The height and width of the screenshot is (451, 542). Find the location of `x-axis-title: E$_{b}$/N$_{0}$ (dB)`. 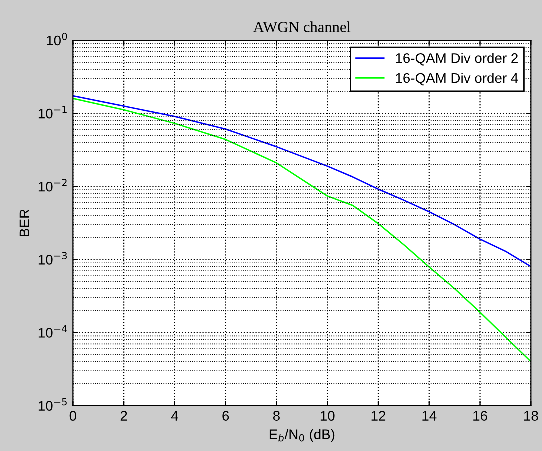

x-axis-title: E$_{b}$/N$_{0}$ (dB) is located at coordinates (302, 435).